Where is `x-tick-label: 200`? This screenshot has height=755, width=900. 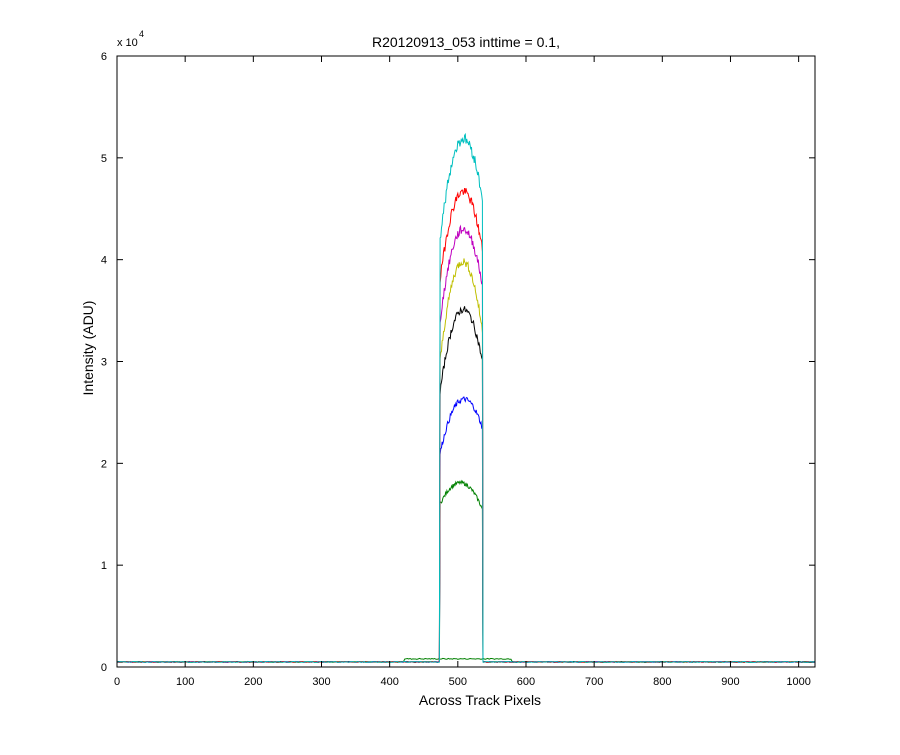 x-tick-label: 200 is located at coordinates (253, 682).